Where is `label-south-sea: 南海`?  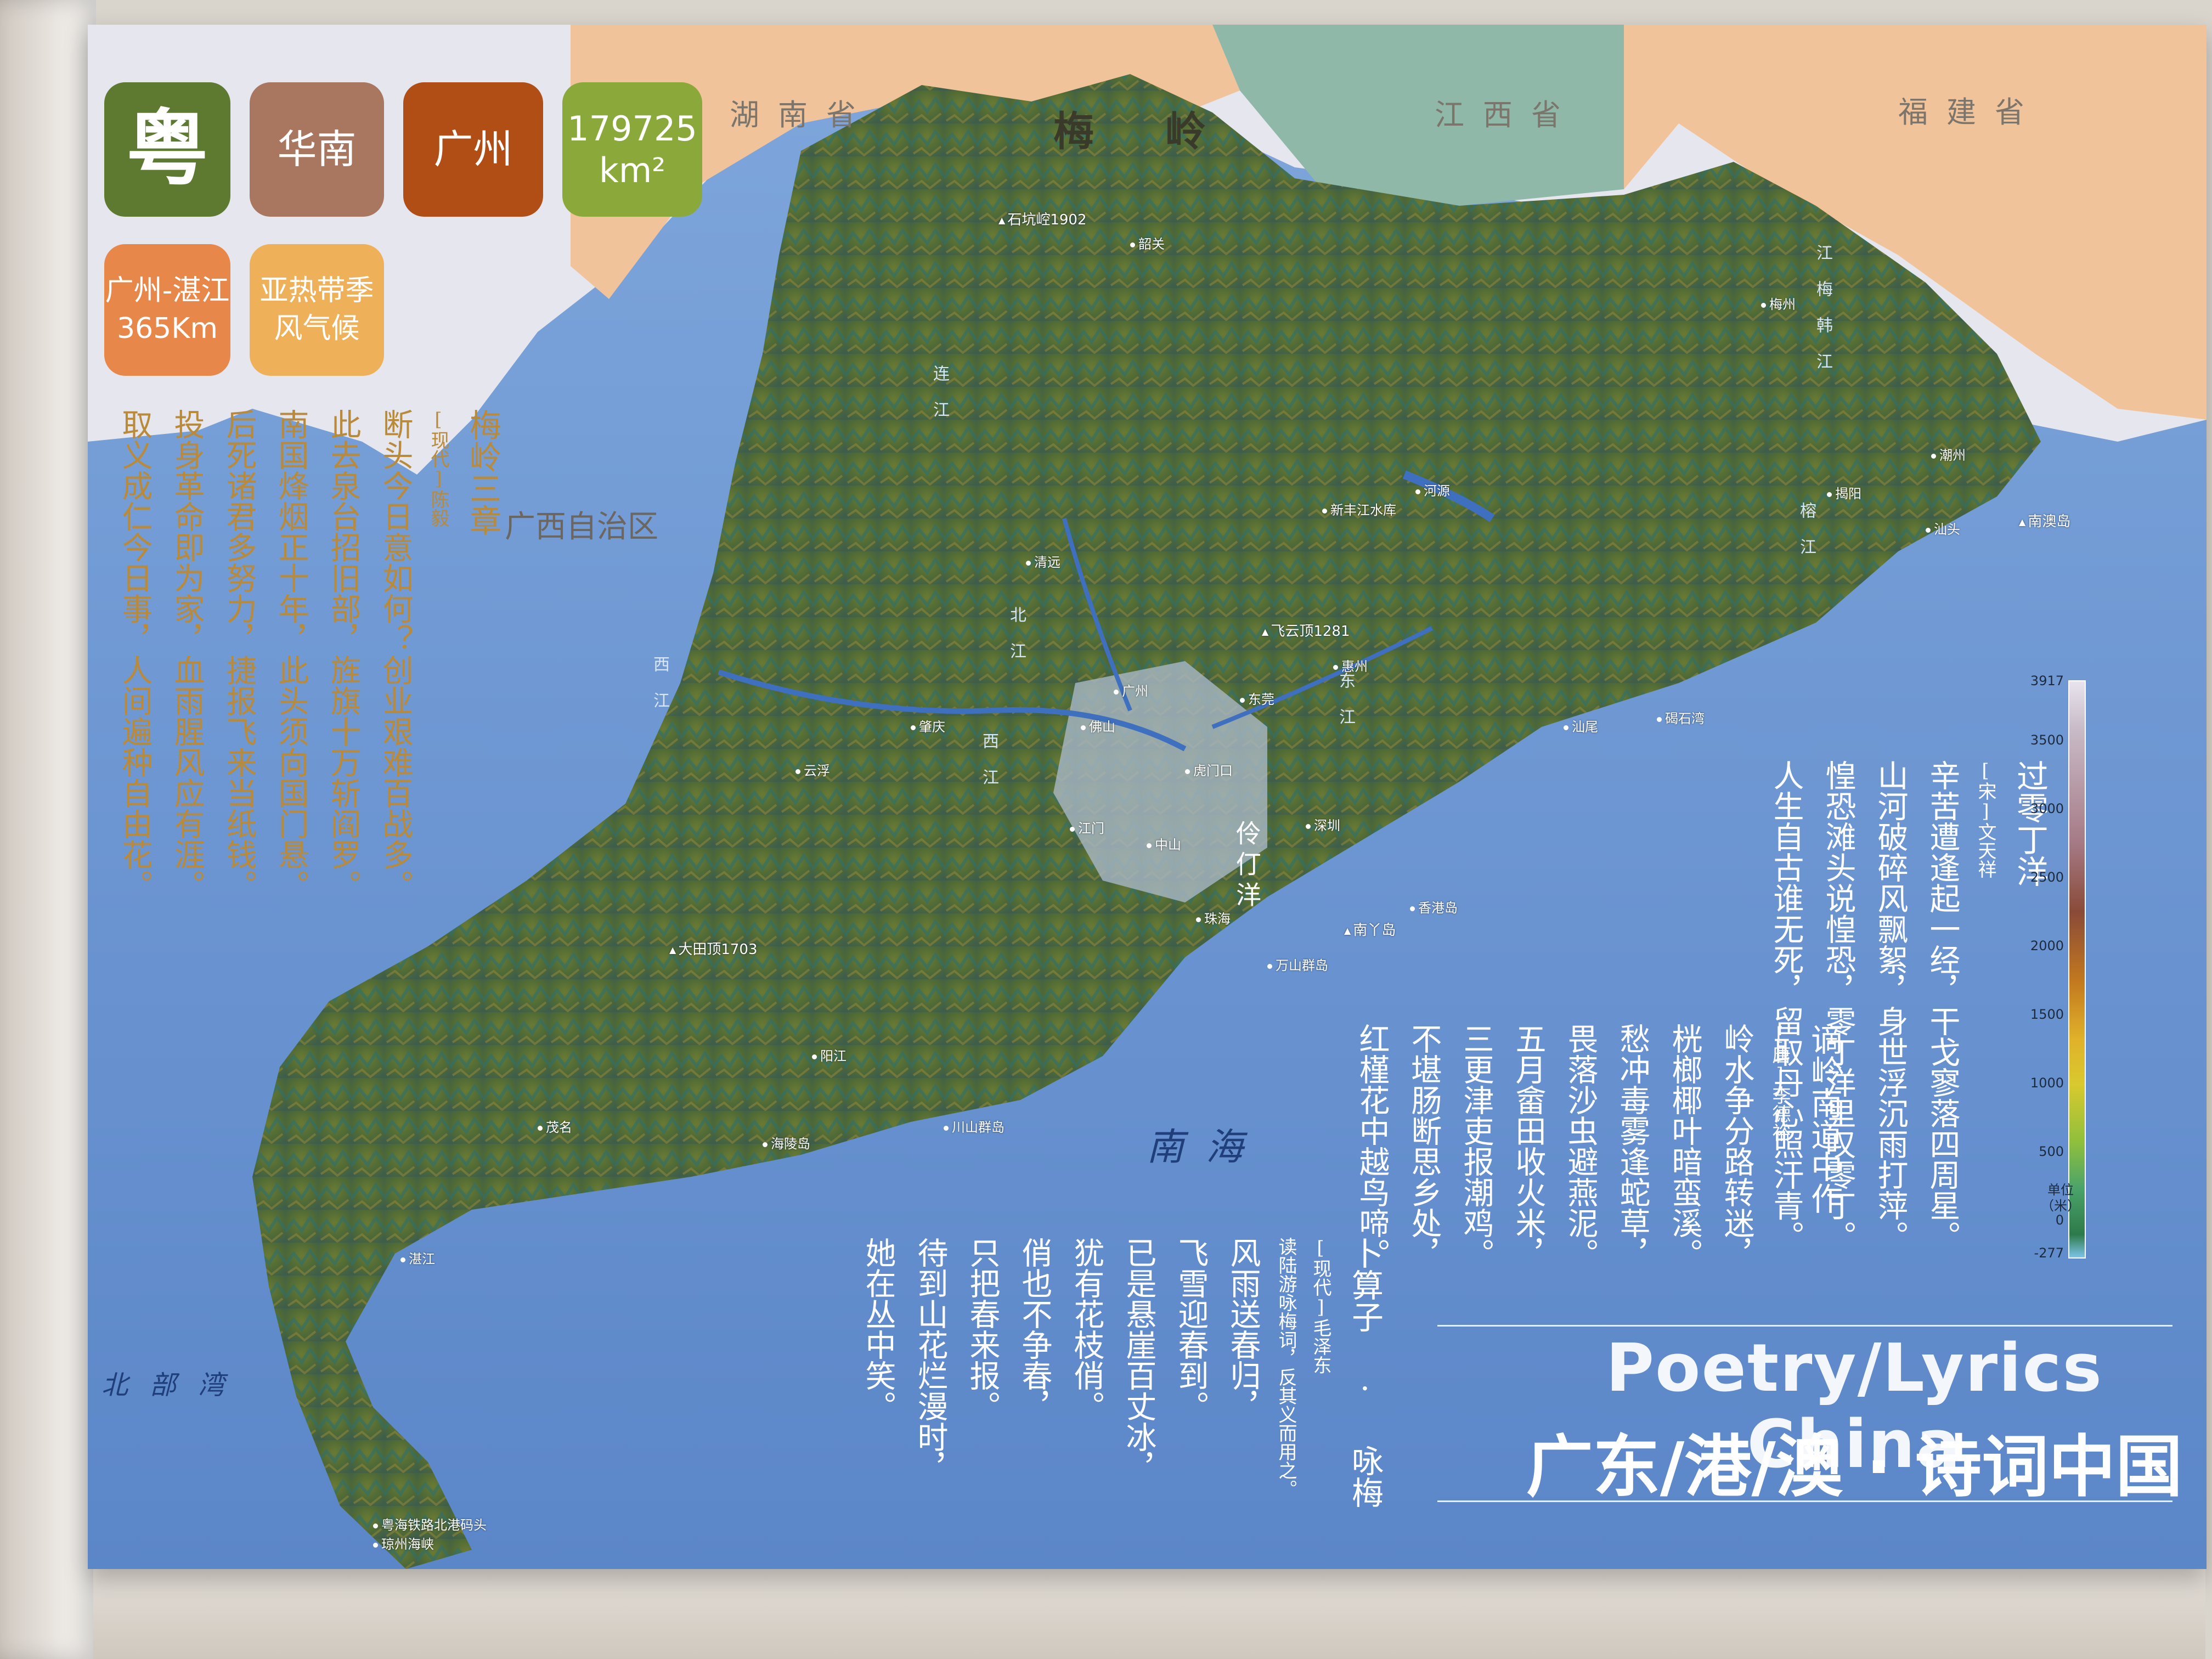
label-south-sea: 南海 is located at coordinates (1207, 1147).